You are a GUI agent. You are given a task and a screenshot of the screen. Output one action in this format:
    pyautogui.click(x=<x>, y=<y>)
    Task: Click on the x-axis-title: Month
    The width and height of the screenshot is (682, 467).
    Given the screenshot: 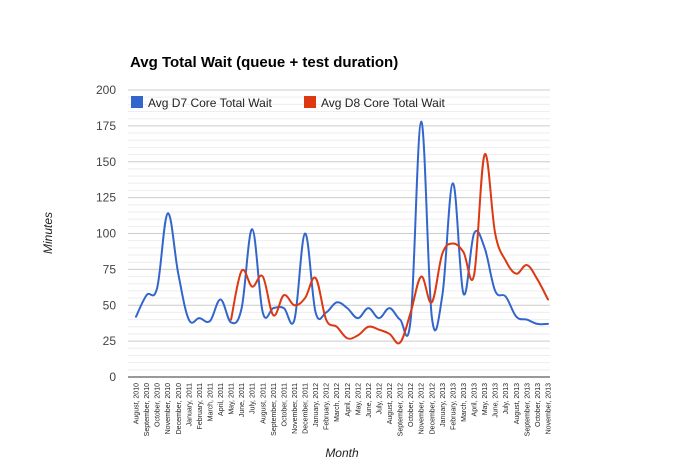 What is the action you would take?
    pyautogui.click(x=342, y=453)
    